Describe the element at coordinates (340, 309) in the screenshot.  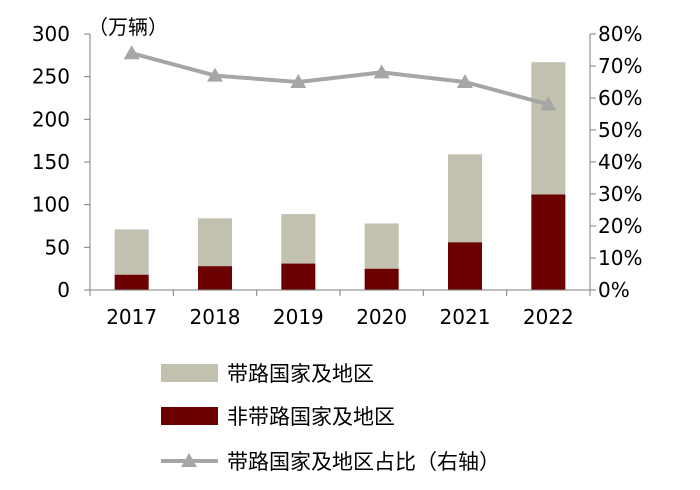
I see `x-axis: 2017 2018 2019 2020 2021 2022` at that location.